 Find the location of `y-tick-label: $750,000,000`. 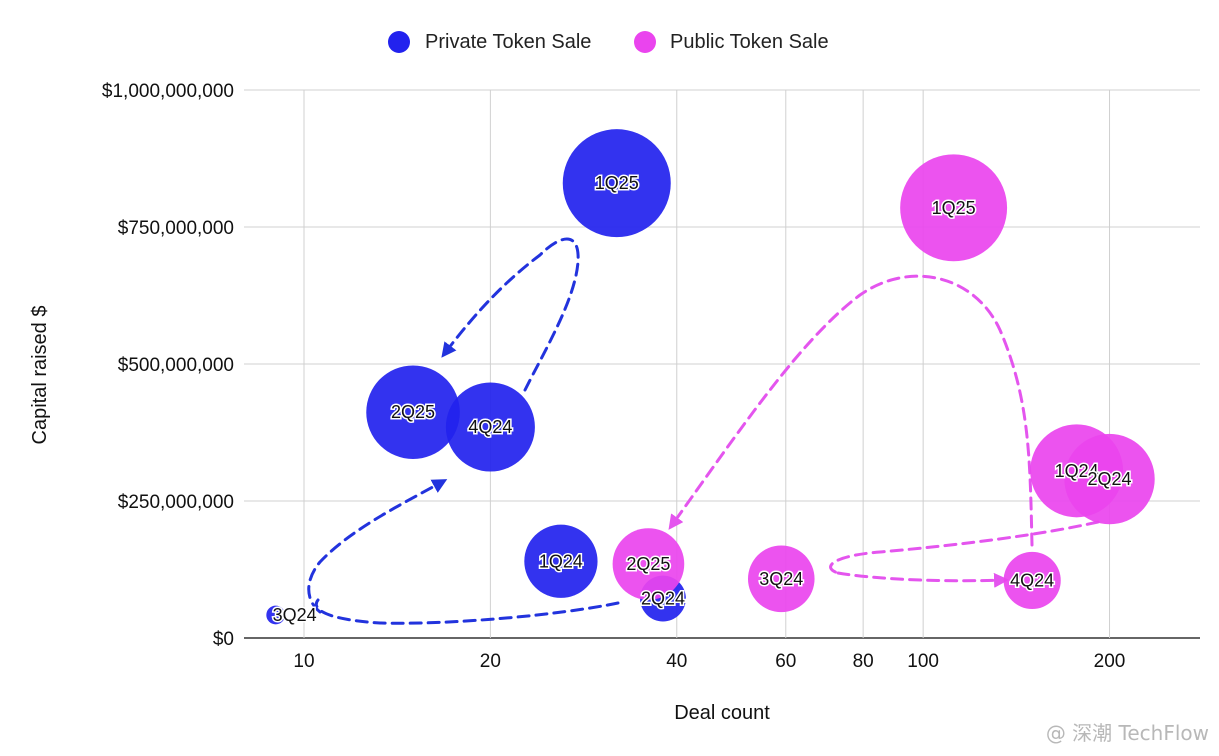

y-tick-label: $750,000,000 is located at coordinates (176, 228).